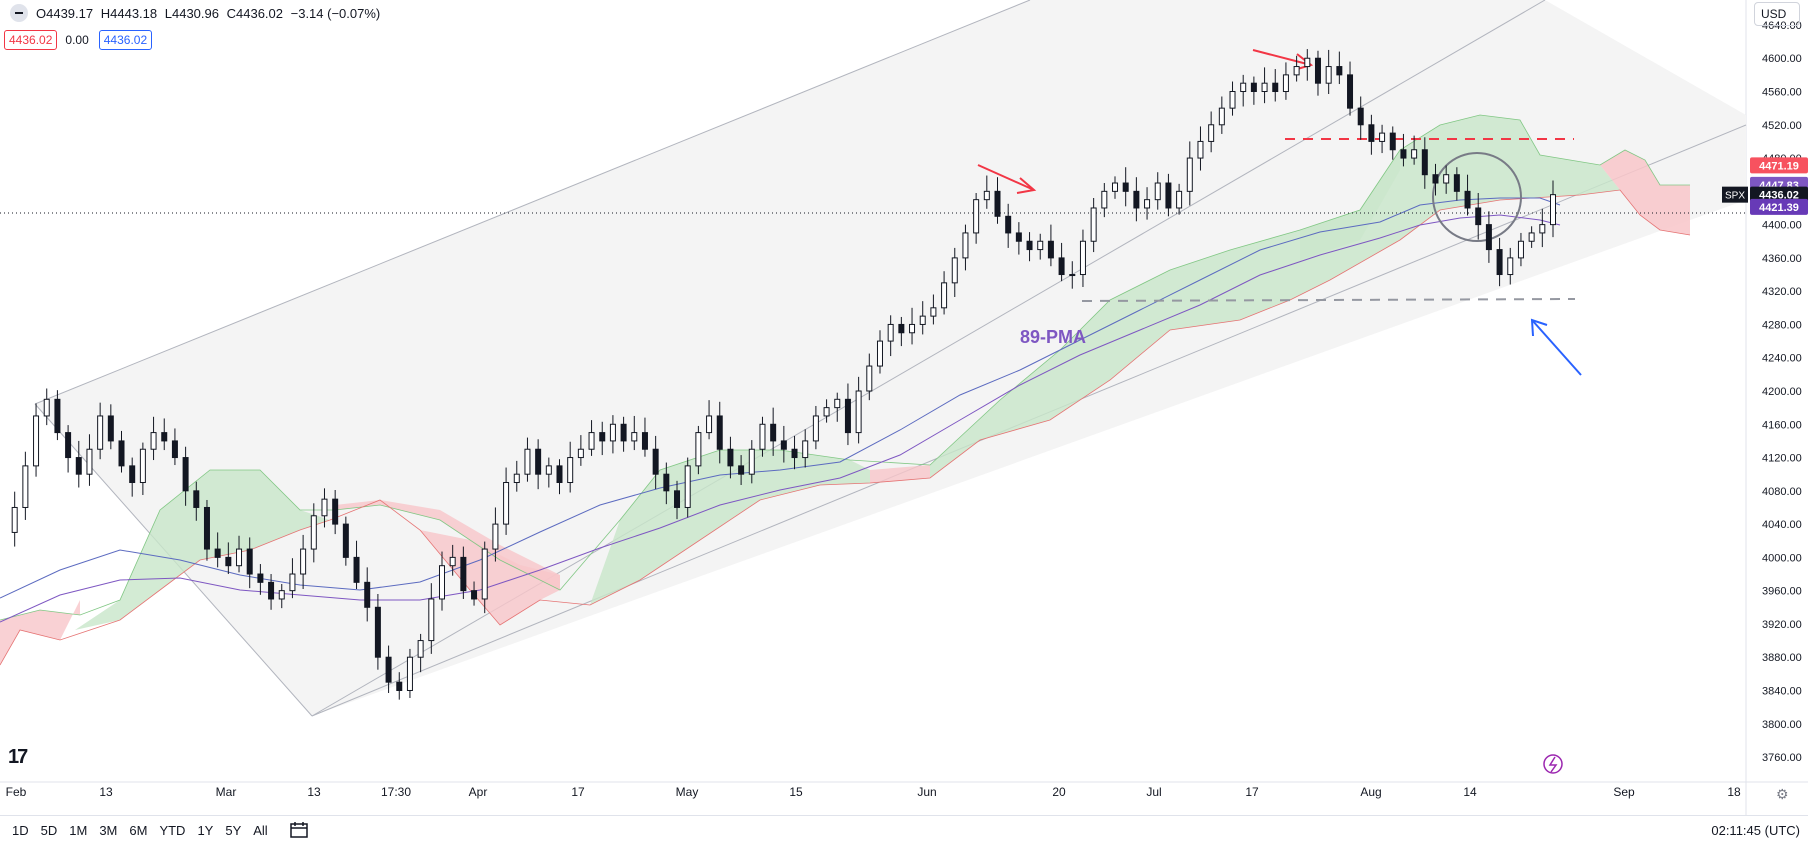 This screenshot has height=844, width=1808. What do you see at coordinates (1782, 126) in the screenshot?
I see `price-tick-label: 4520.00` at bounding box center [1782, 126].